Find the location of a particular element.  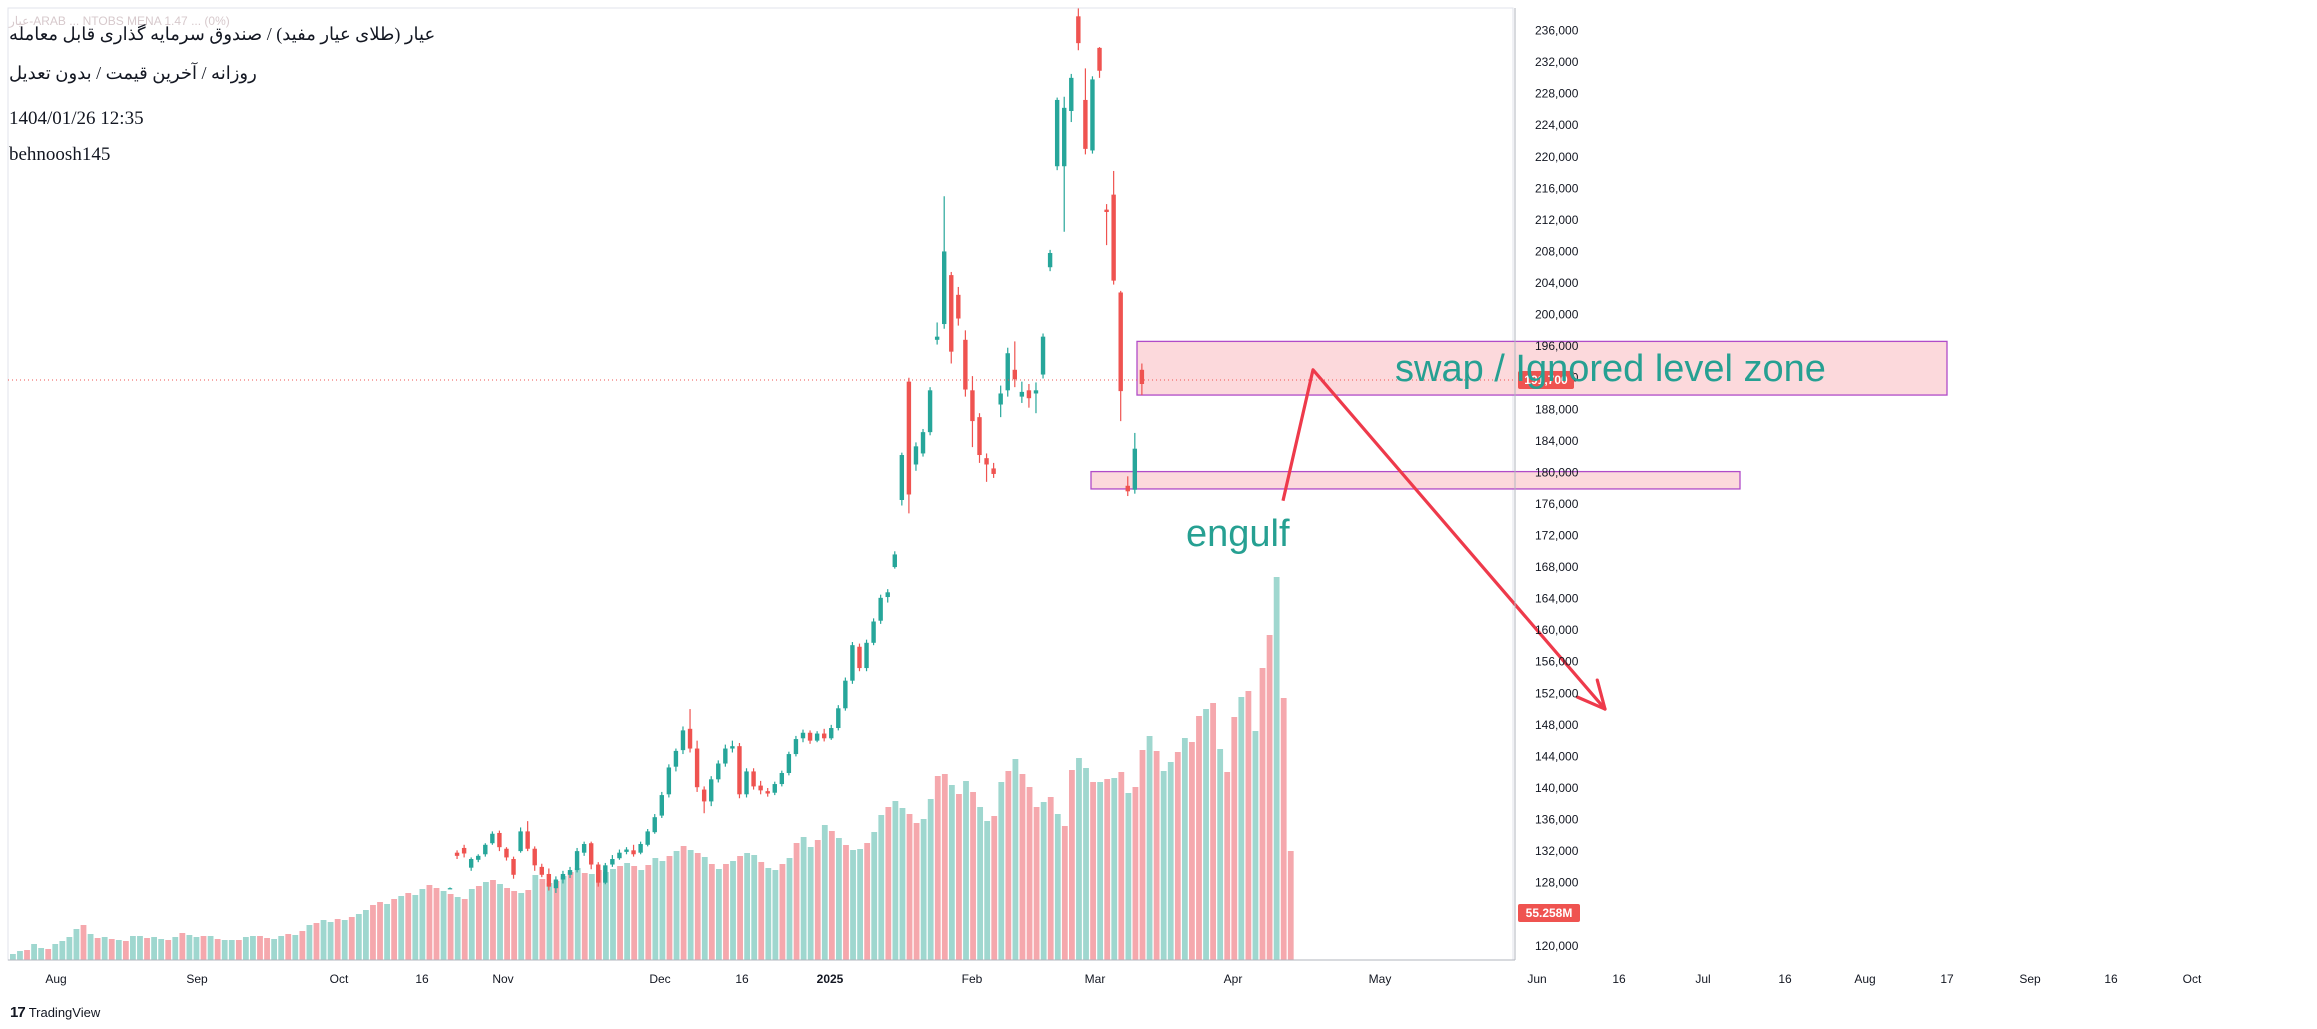

last-price-tag is located at coordinates (1546, 380).